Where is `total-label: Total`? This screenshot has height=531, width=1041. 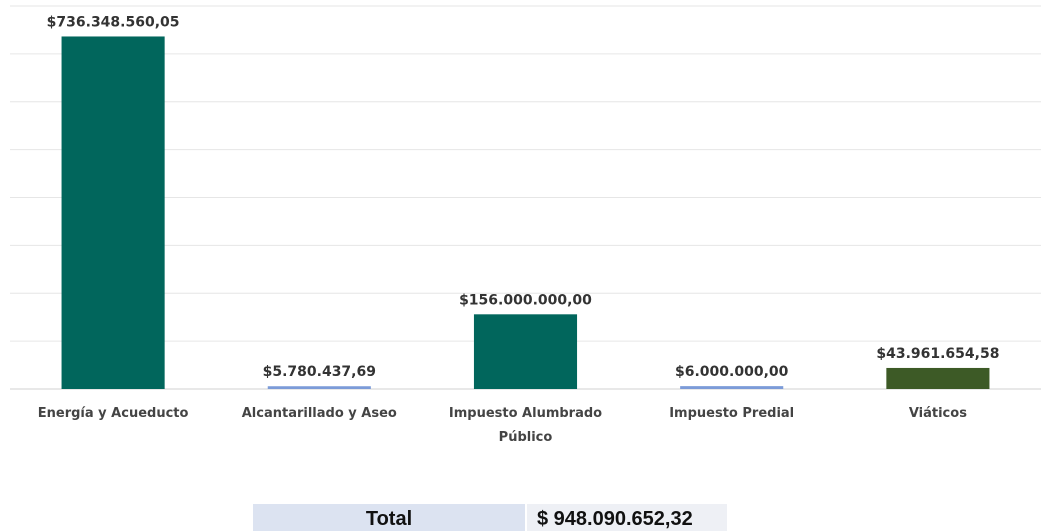 total-label: Total is located at coordinates (389, 517).